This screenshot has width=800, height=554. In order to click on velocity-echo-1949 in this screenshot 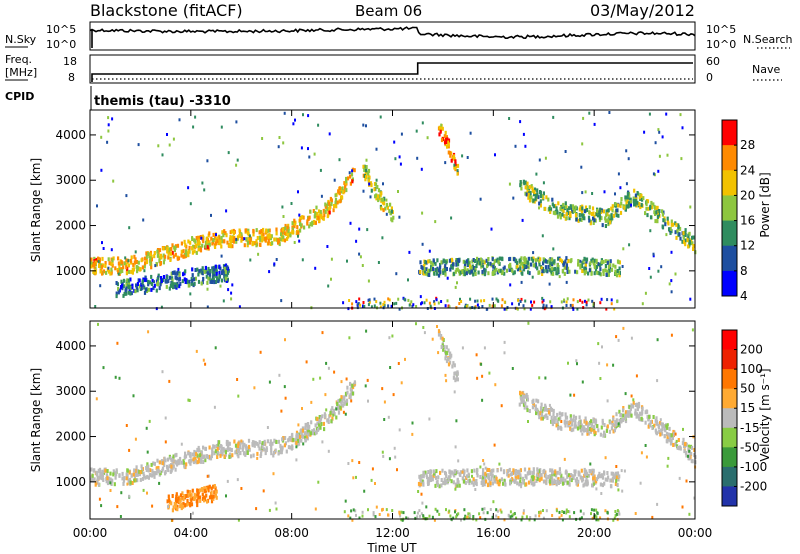, I will do `click(353, 510)`.